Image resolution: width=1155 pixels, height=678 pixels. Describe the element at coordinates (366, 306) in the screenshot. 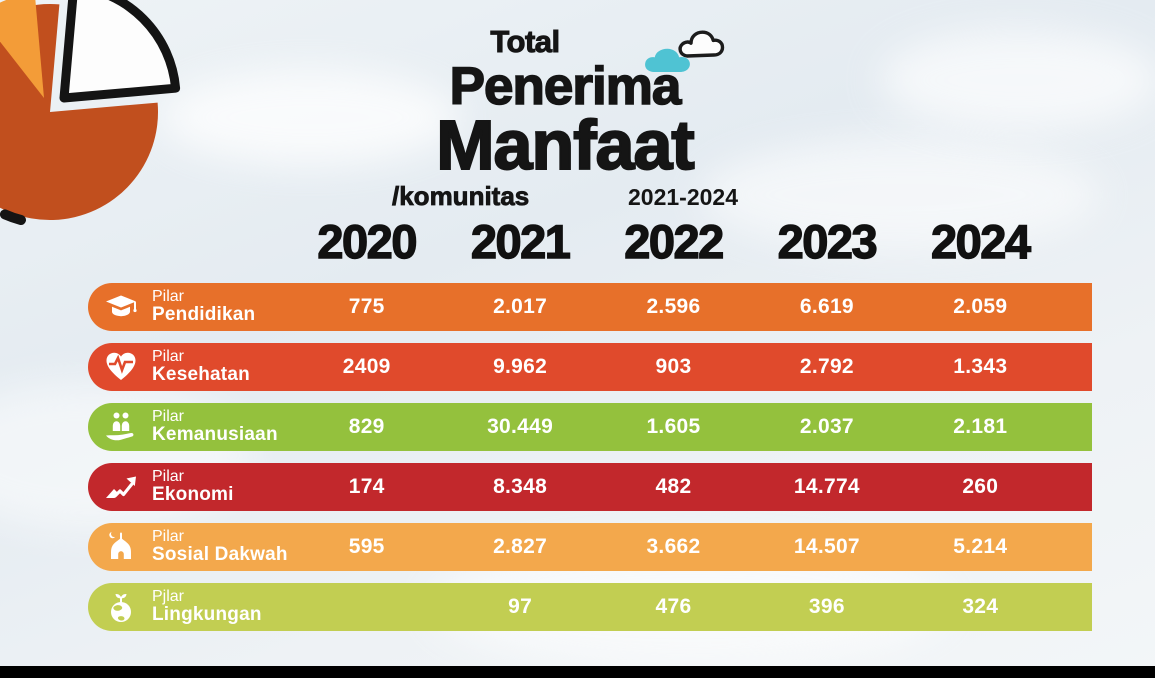

I see `table-cell: 775` at that location.